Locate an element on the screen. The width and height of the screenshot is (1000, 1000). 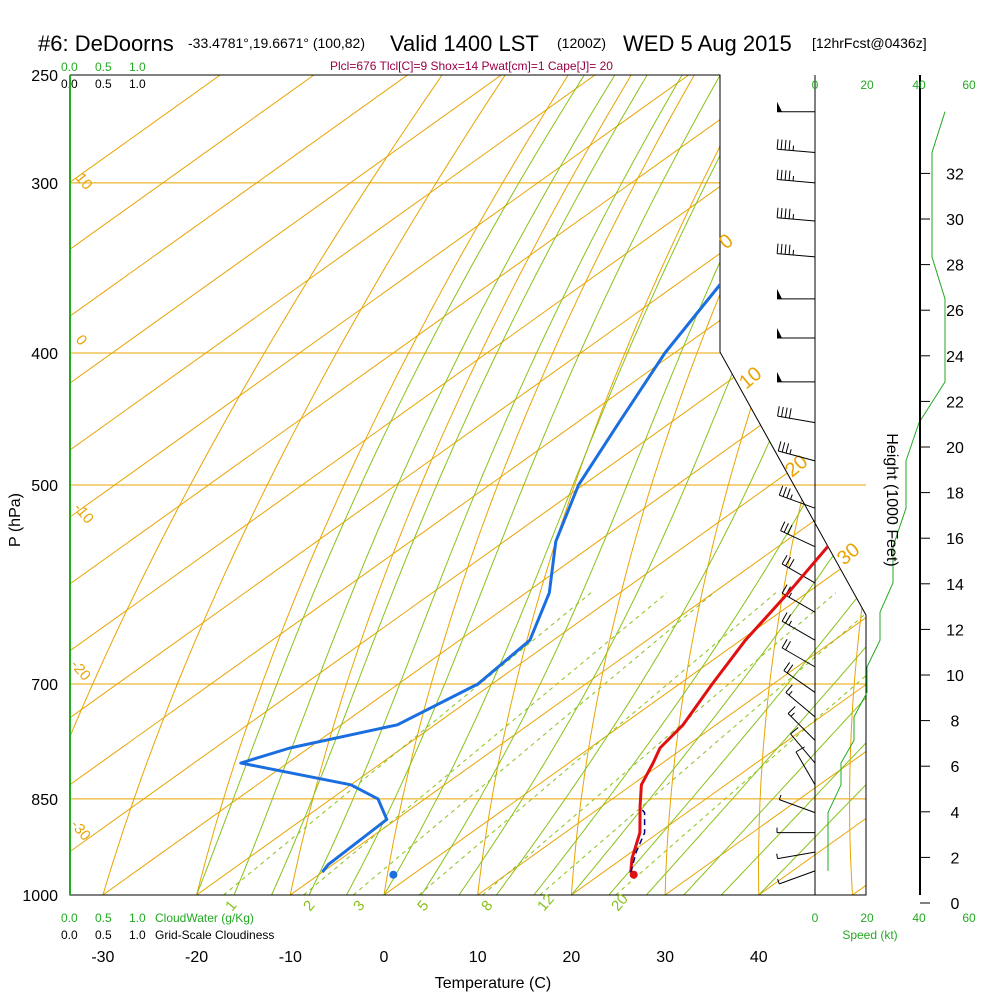
wind-speed-profile is located at coordinates (886, 491).